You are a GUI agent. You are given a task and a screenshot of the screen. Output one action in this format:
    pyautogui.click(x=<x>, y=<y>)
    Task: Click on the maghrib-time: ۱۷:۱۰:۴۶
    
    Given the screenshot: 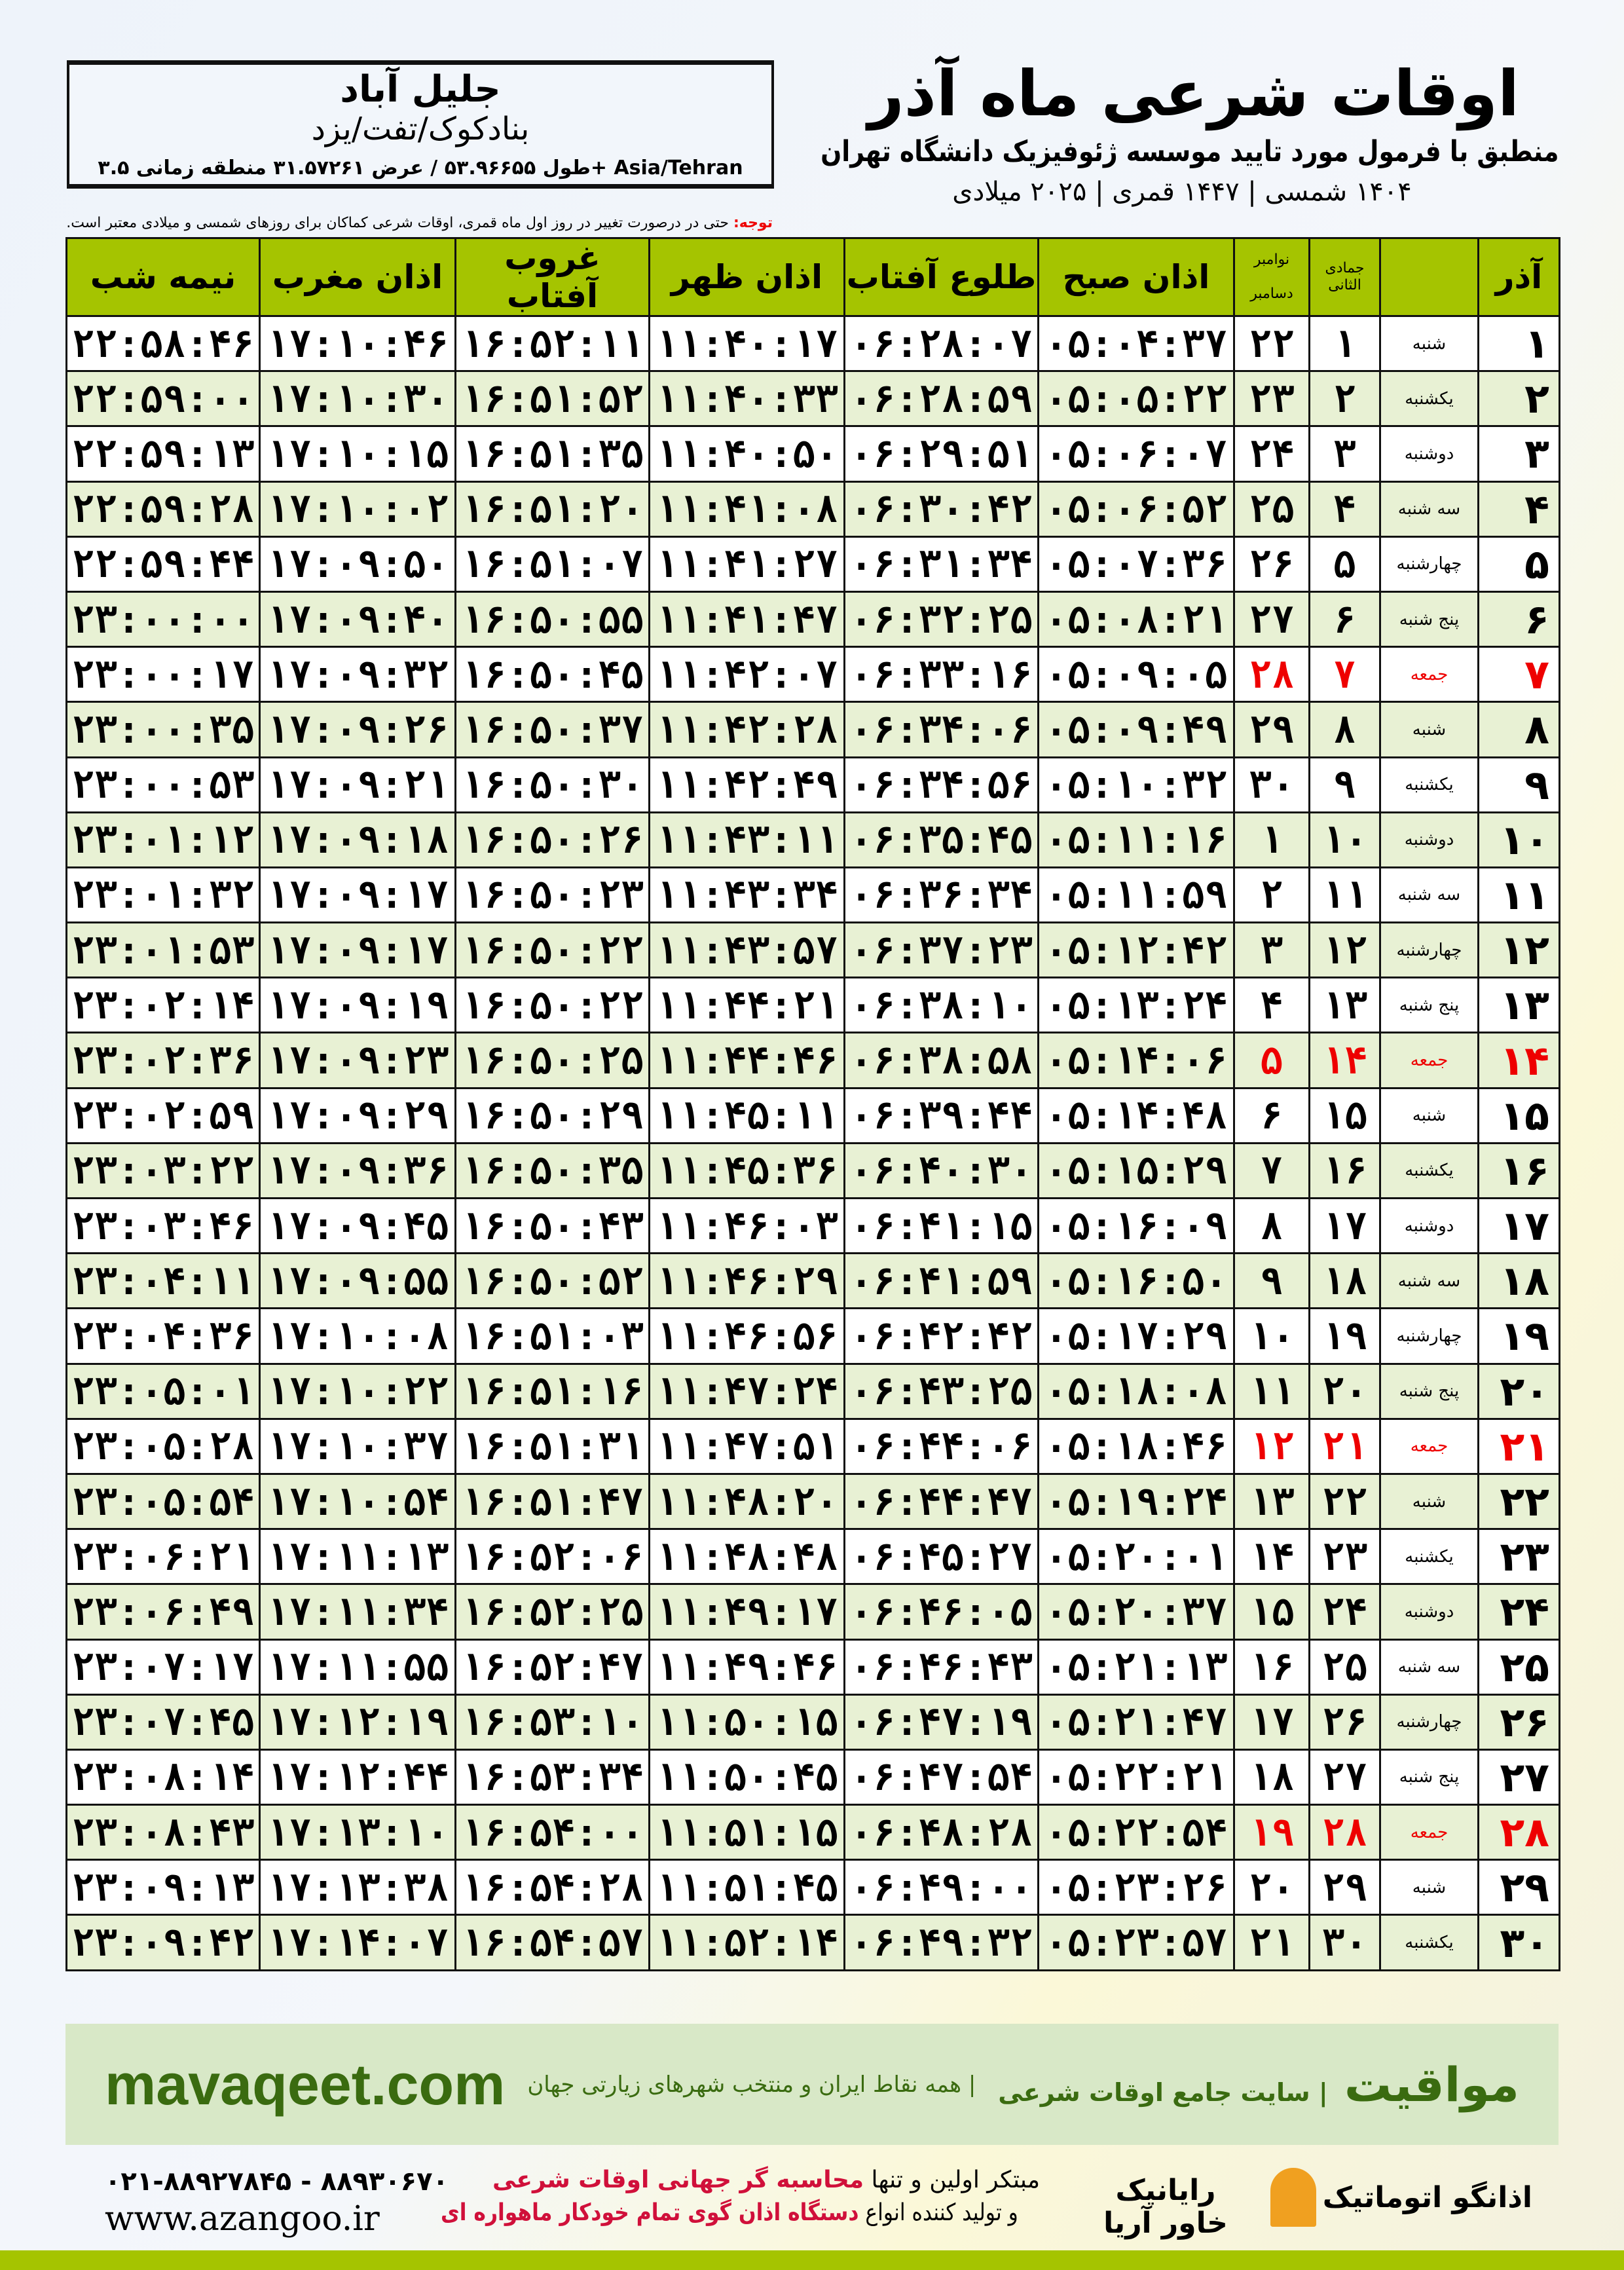 What is the action you would take?
    pyautogui.click(x=357, y=343)
    